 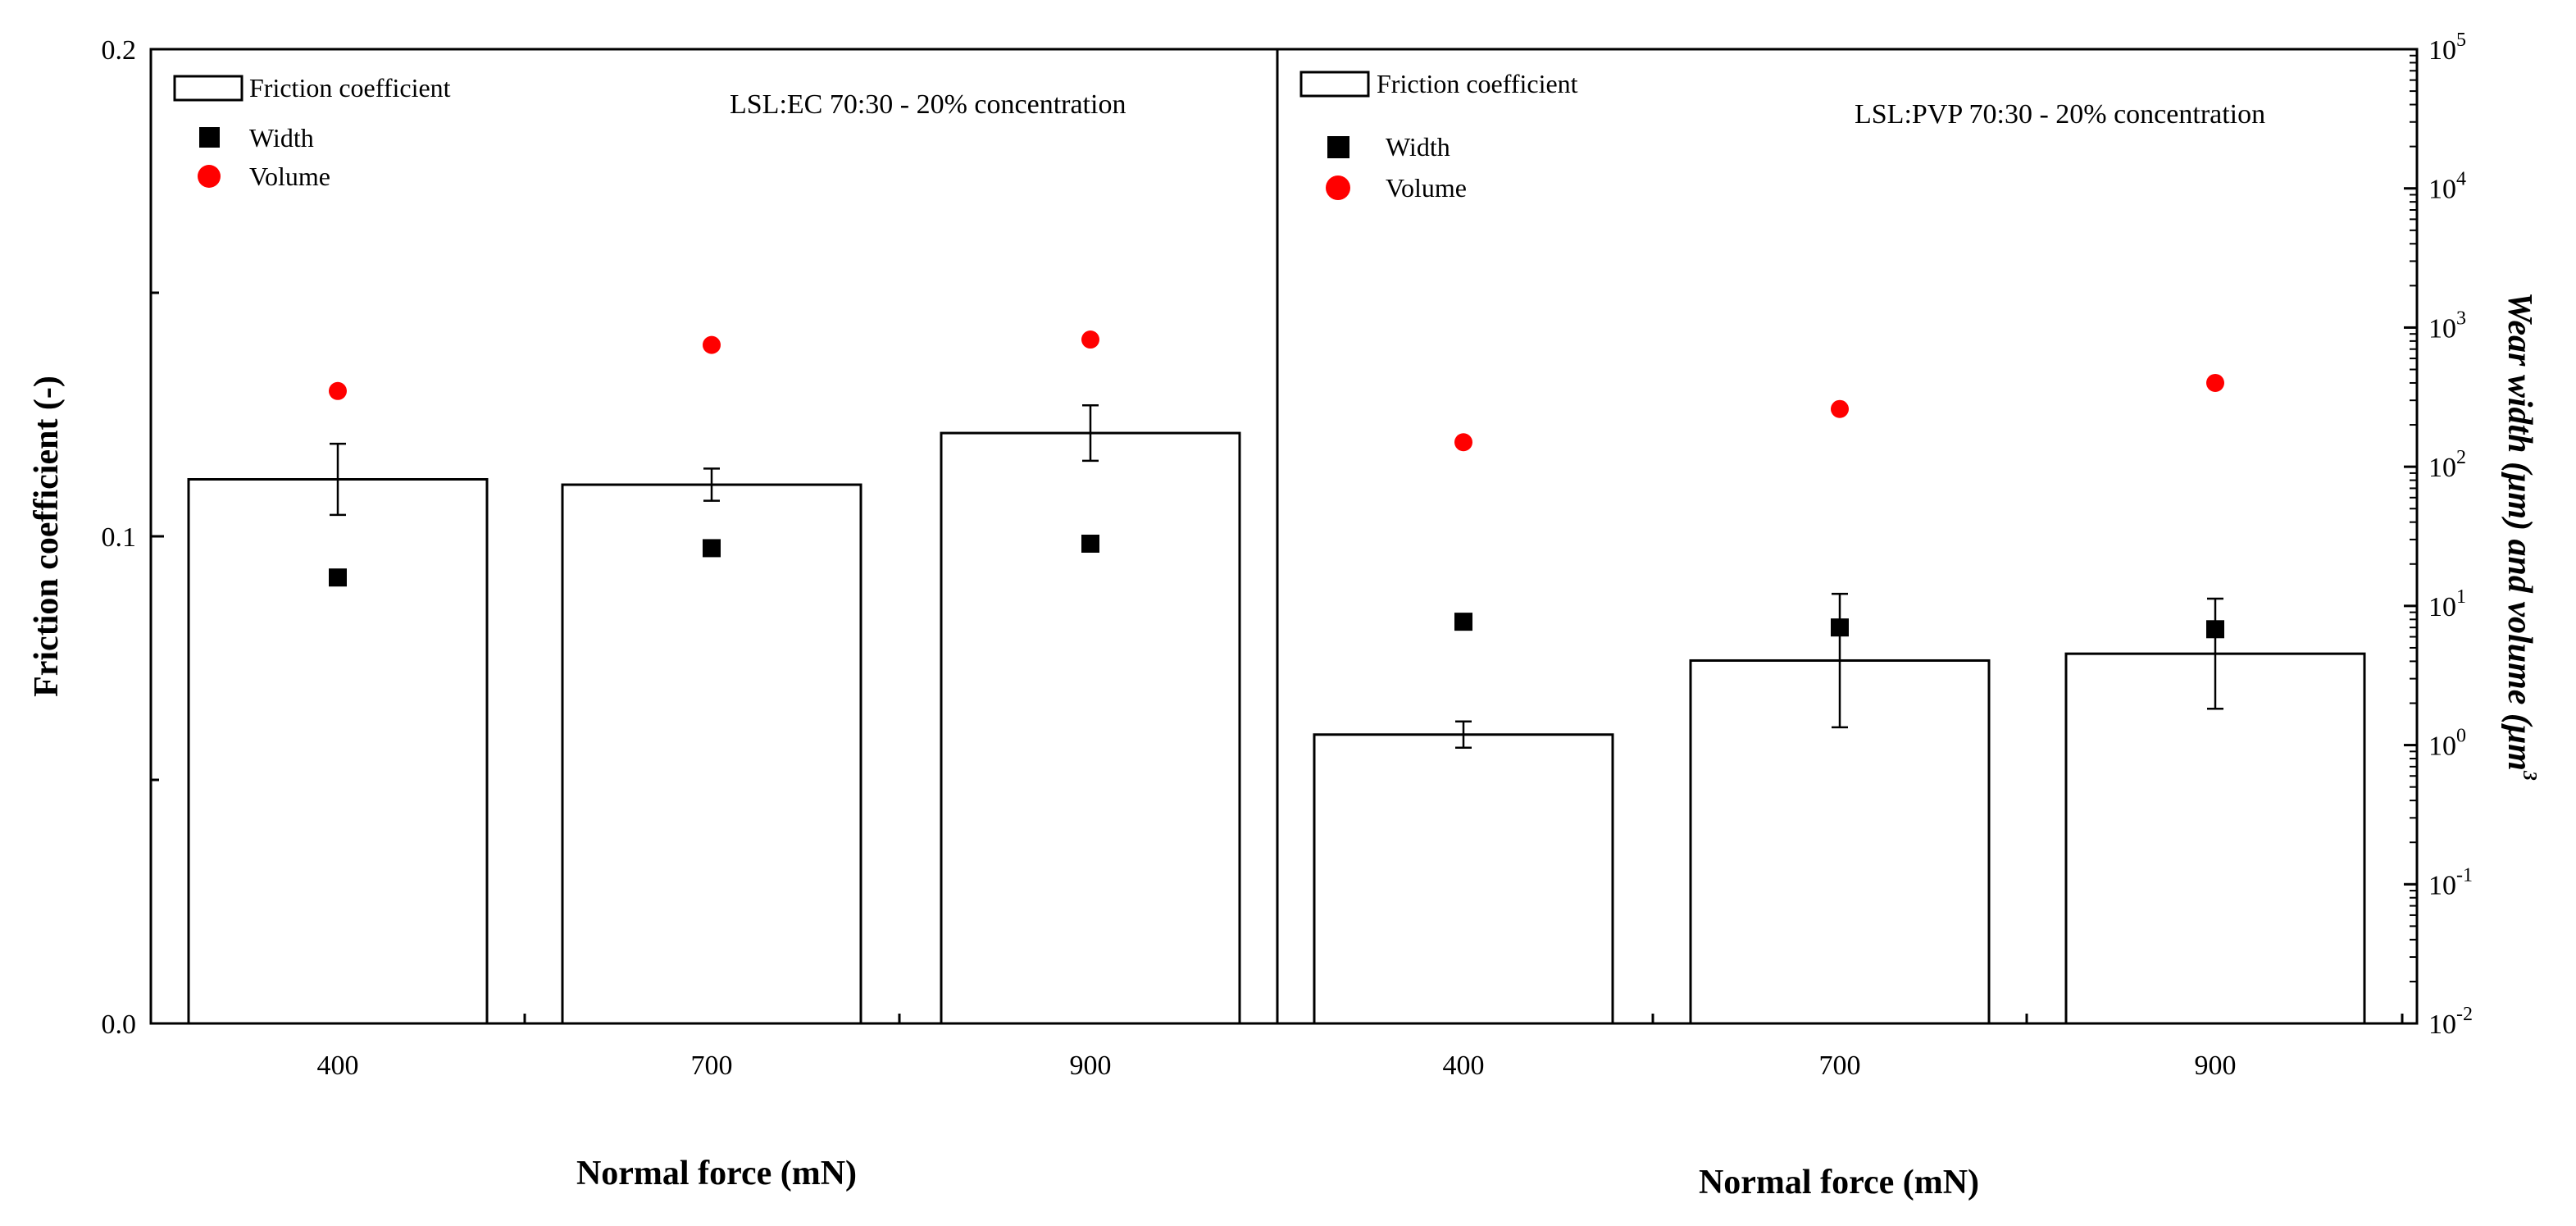 I want to click on right-y-title-unit2: μm, so click(x=2519, y=747).